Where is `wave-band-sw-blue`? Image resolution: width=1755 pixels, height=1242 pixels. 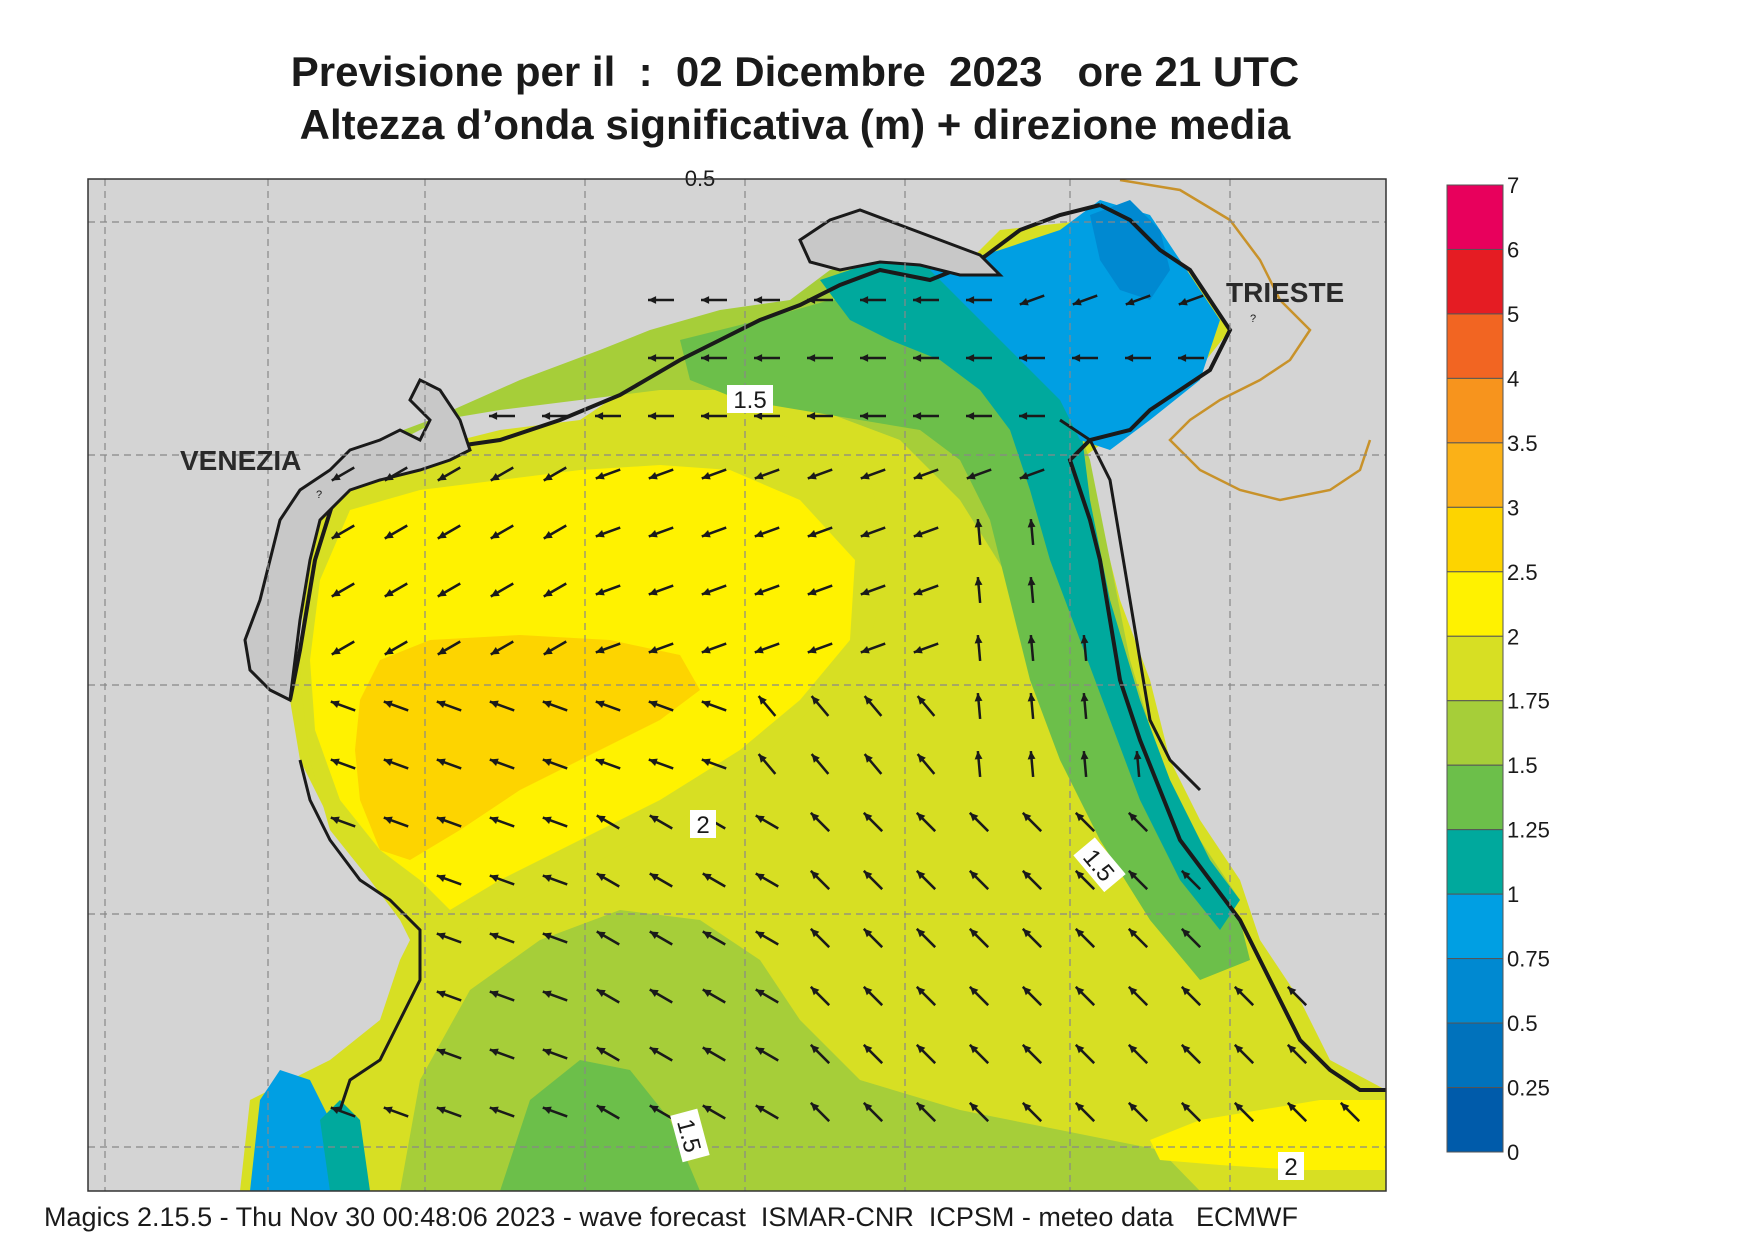
wave-band-sw-blue is located at coordinates (295, 1130).